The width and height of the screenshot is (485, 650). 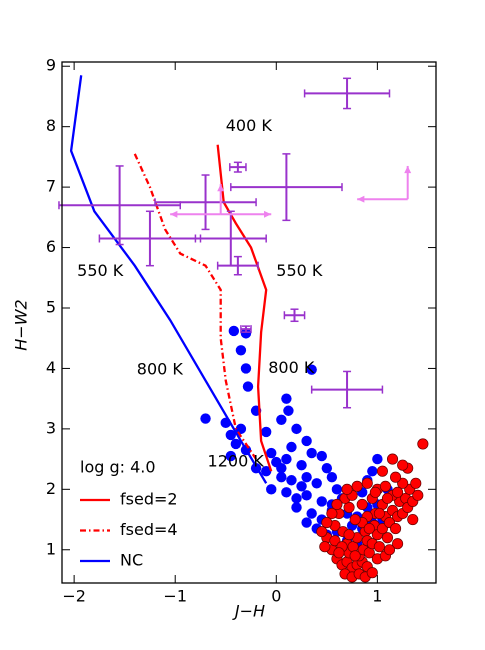 What do you see at coordinates (248, 611) in the screenshot?
I see `x-axis-label: J−H` at bounding box center [248, 611].